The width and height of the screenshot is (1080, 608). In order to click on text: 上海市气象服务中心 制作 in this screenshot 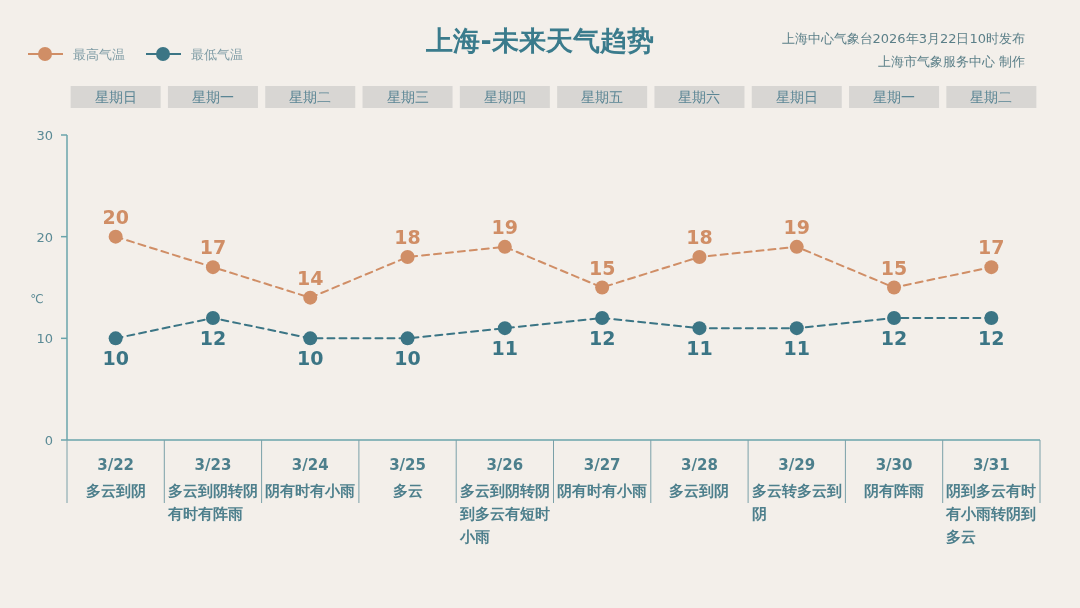, I will do `click(951, 61)`.